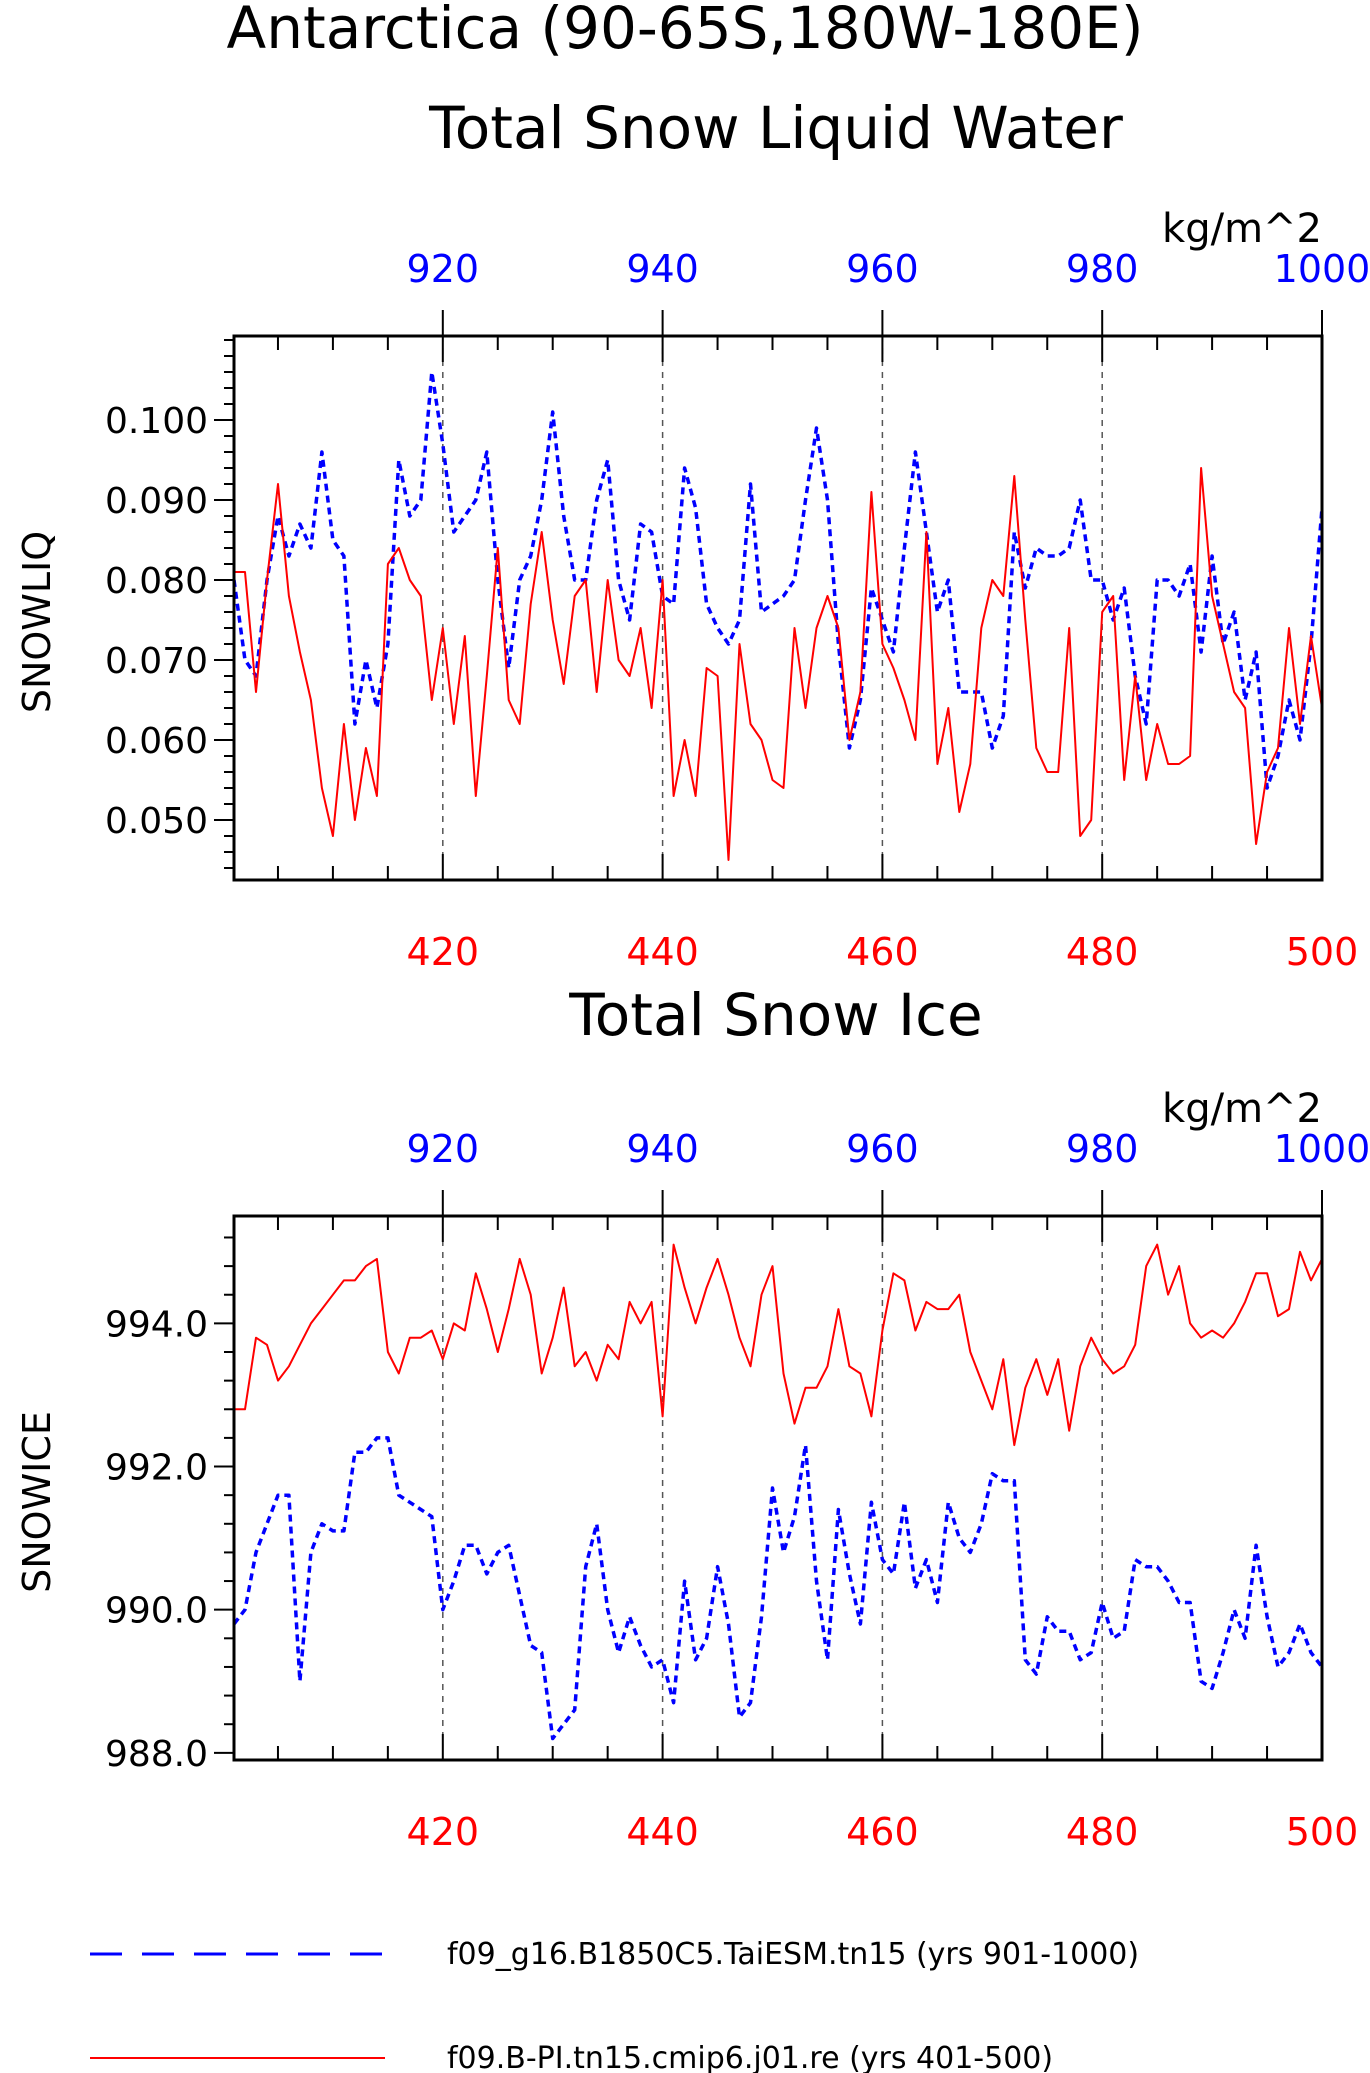 The width and height of the screenshot is (1370, 2073). What do you see at coordinates (37, 622) in the screenshot?
I see `y-axis-label: SNOWLIQ` at bounding box center [37, 622].